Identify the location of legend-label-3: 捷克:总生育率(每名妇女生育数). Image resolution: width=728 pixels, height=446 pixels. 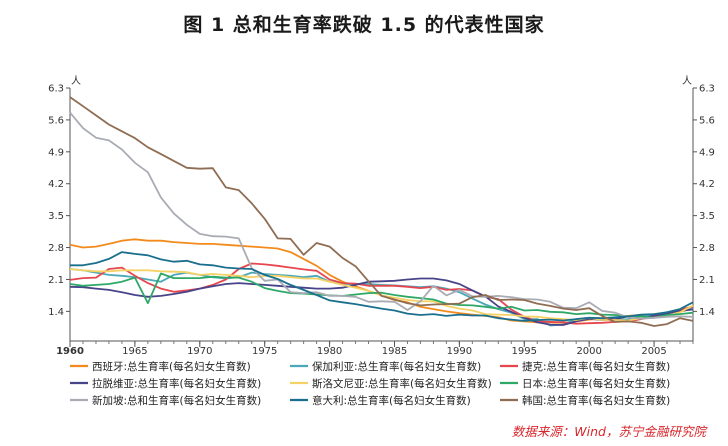
(596, 366).